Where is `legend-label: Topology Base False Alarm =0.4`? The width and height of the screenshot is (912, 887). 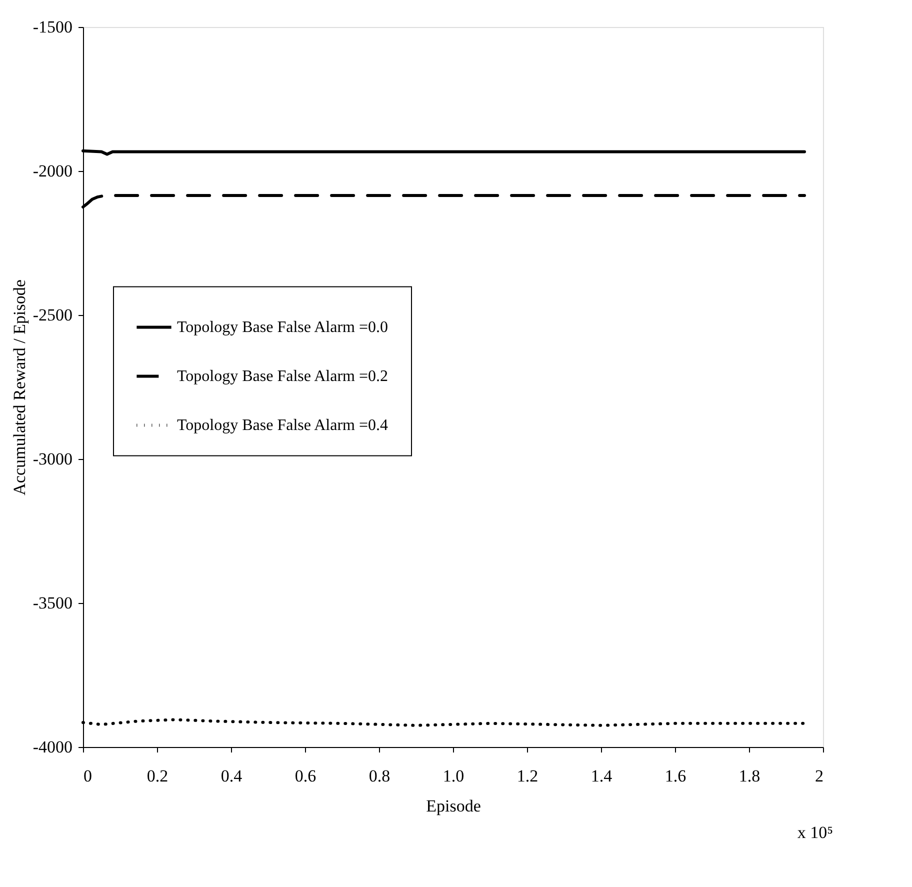
legend-label: Topology Base False Alarm =0.4 is located at coordinates (282, 425).